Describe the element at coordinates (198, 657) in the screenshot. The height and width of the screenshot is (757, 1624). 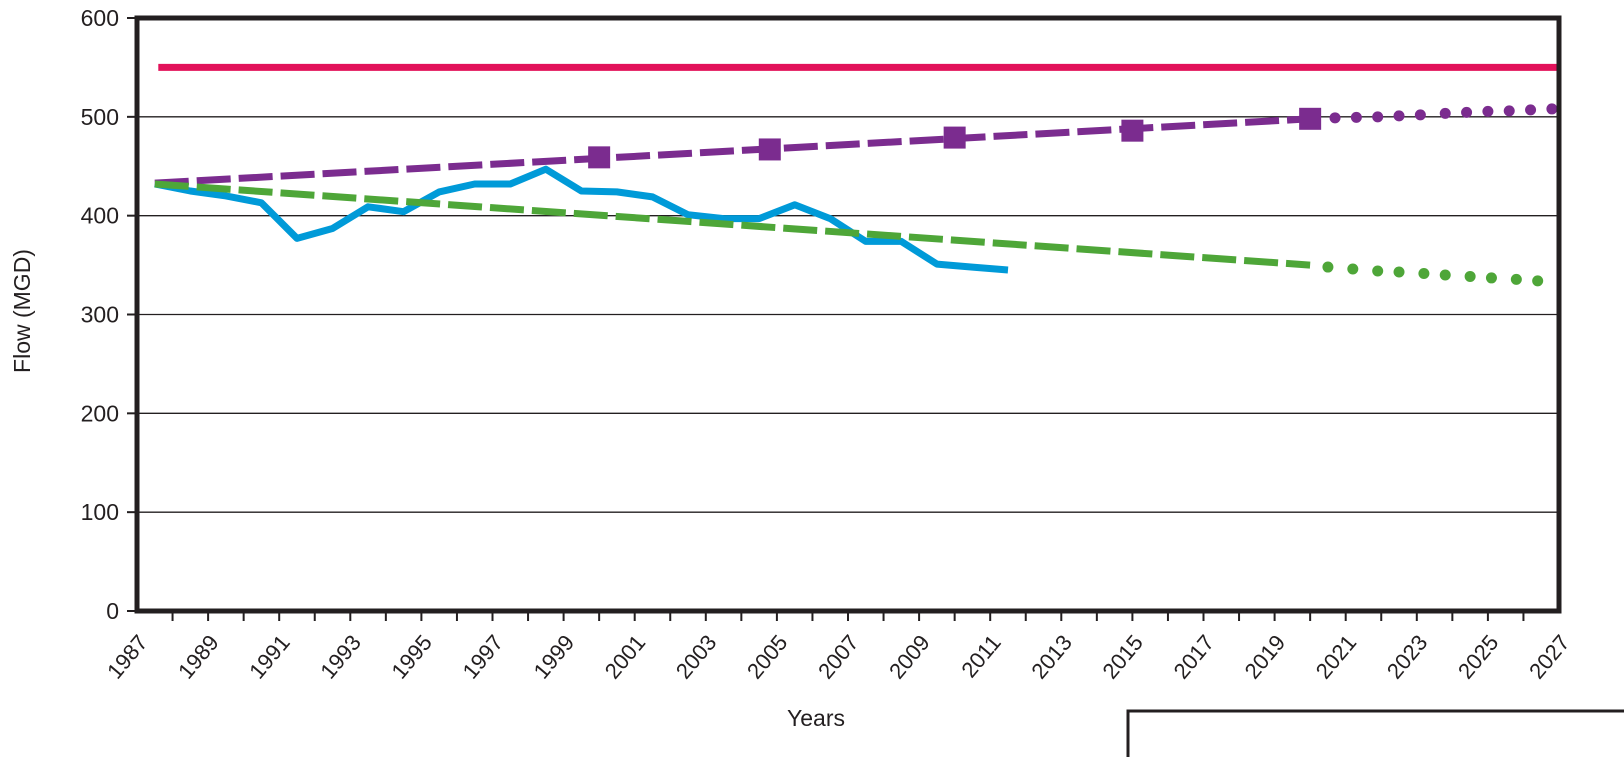
I see `x-tick-label-1989: 1989` at that location.